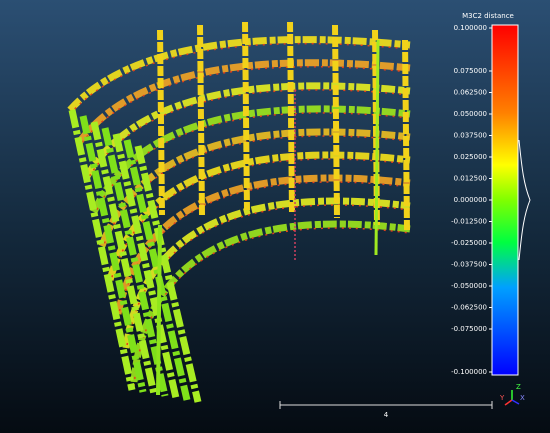  I want to click on axis-x-label: X, so click(522, 398).